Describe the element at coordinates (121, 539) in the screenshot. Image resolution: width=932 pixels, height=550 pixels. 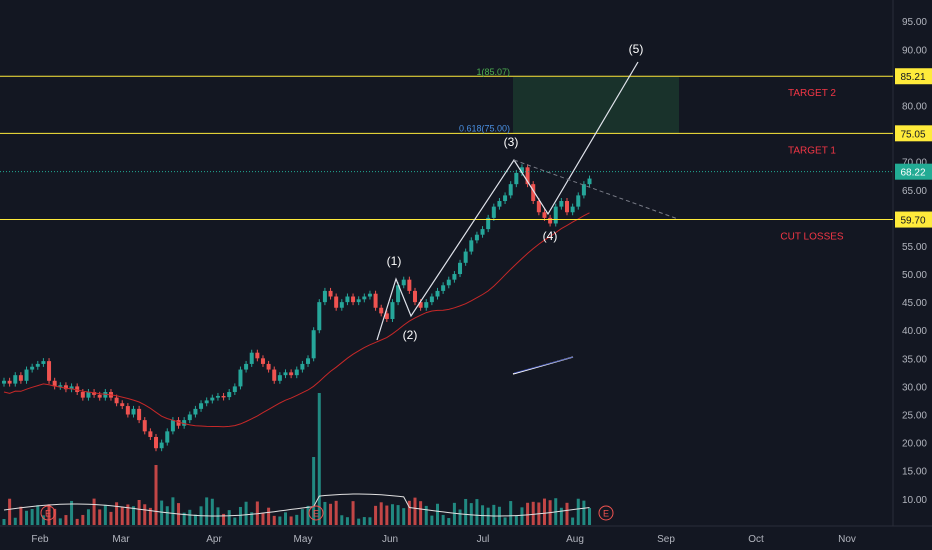
I see `x-tick-label: Mar` at that location.